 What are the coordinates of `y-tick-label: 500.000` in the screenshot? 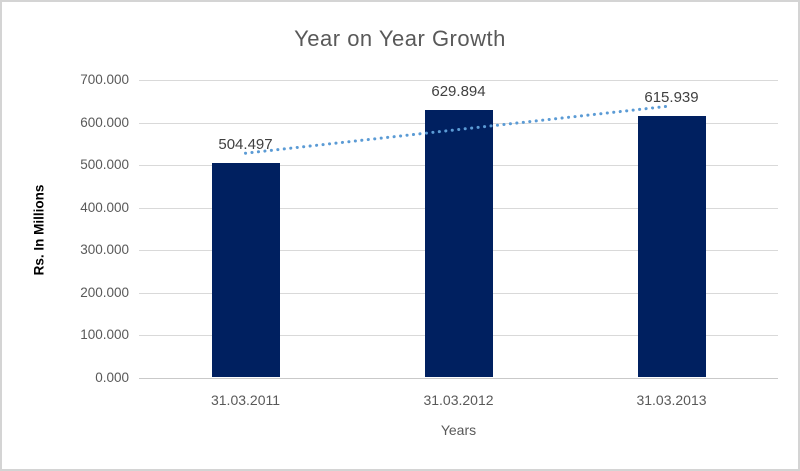 It's located at (104, 164).